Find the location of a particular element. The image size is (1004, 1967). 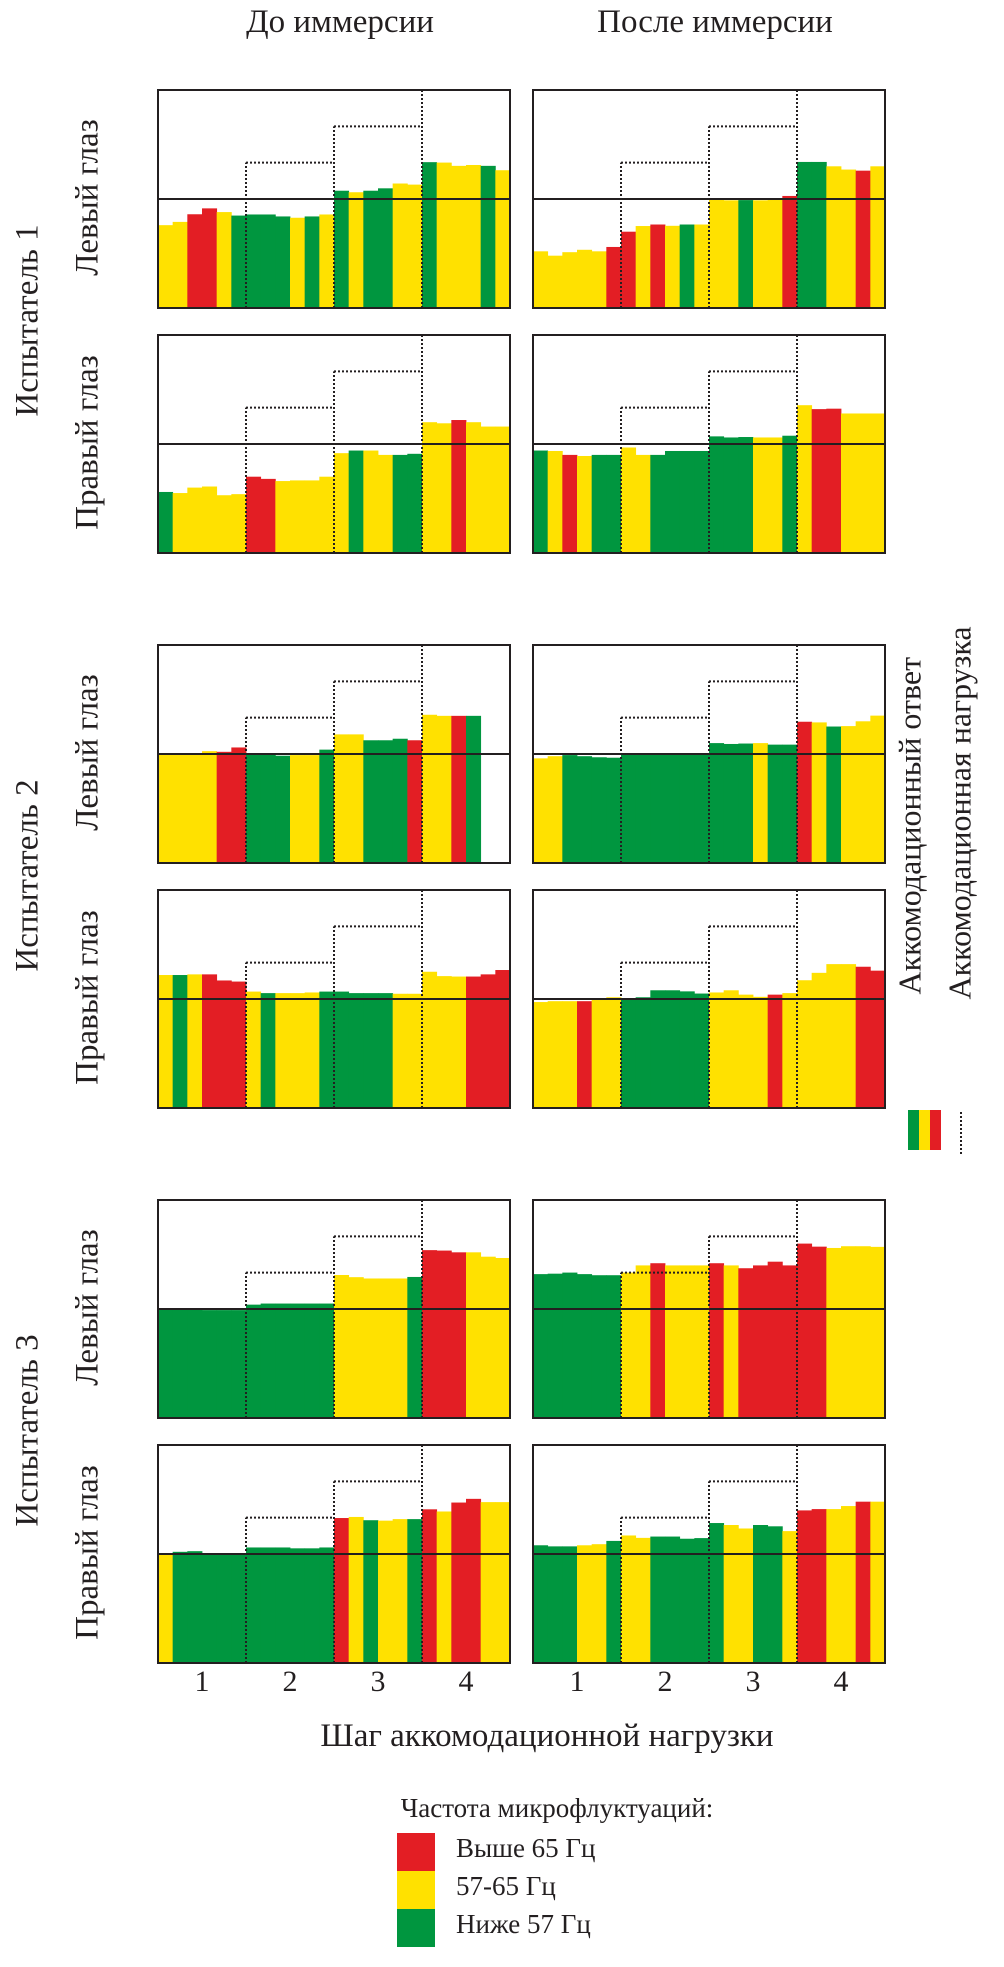

x-tick-label: 4 is located at coordinates (841, 1681).